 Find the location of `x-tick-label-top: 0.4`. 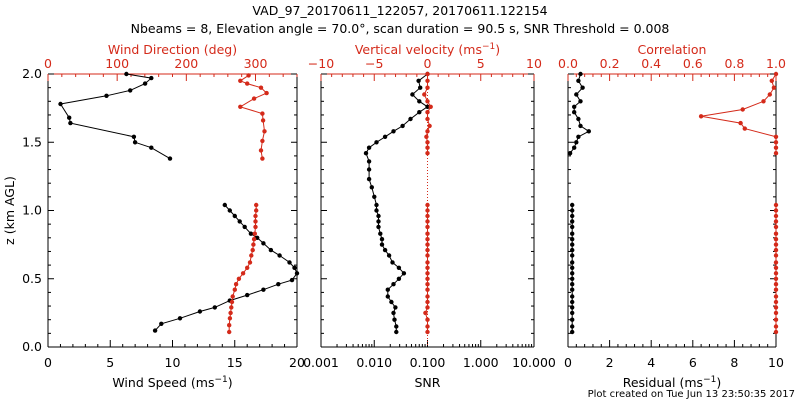

x-tick-label-top: 0.4 is located at coordinates (651, 63).